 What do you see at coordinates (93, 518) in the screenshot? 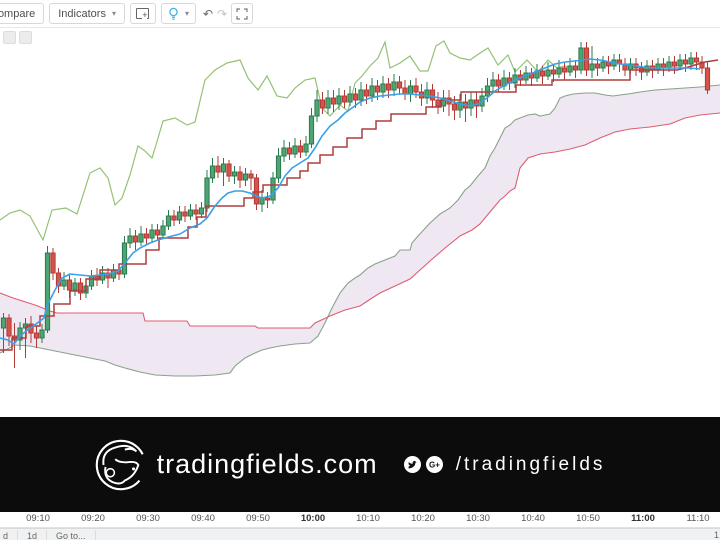
I see `time-label: 09:20` at bounding box center [93, 518].